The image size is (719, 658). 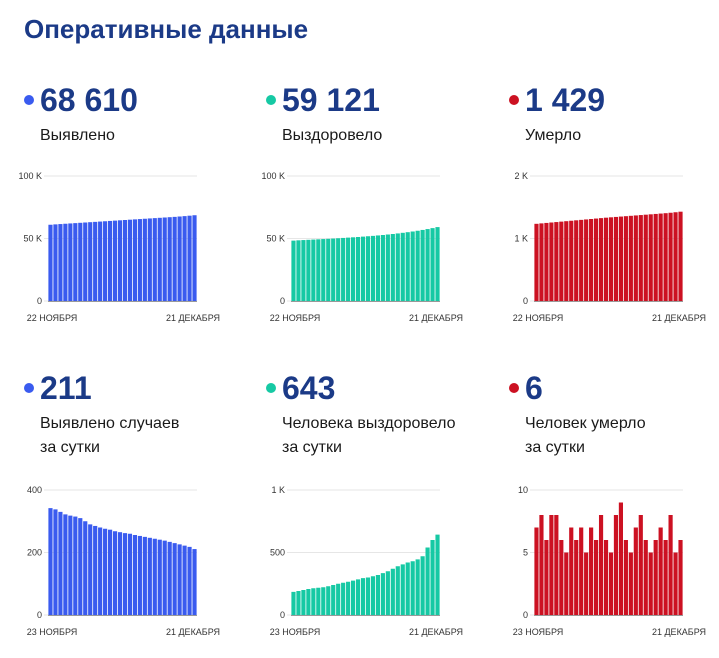 What do you see at coordinates (278, 490) in the screenshot?
I see `y-tick-label: 1 K` at bounding box center [278, 490].